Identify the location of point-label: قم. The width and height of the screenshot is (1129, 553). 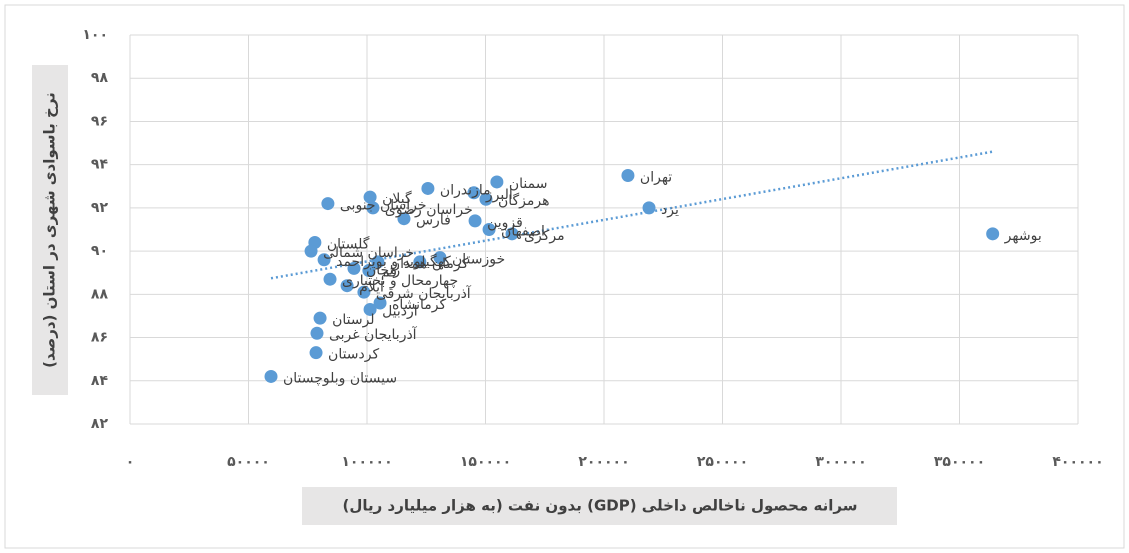
(389, 273).